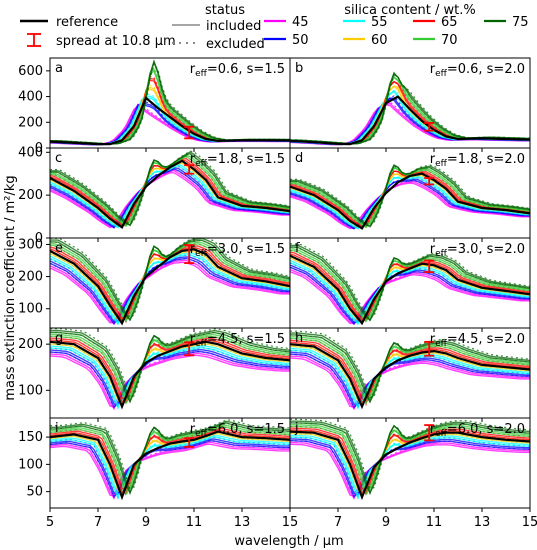  I want to click on panel-letter: a, so click(59, 68).